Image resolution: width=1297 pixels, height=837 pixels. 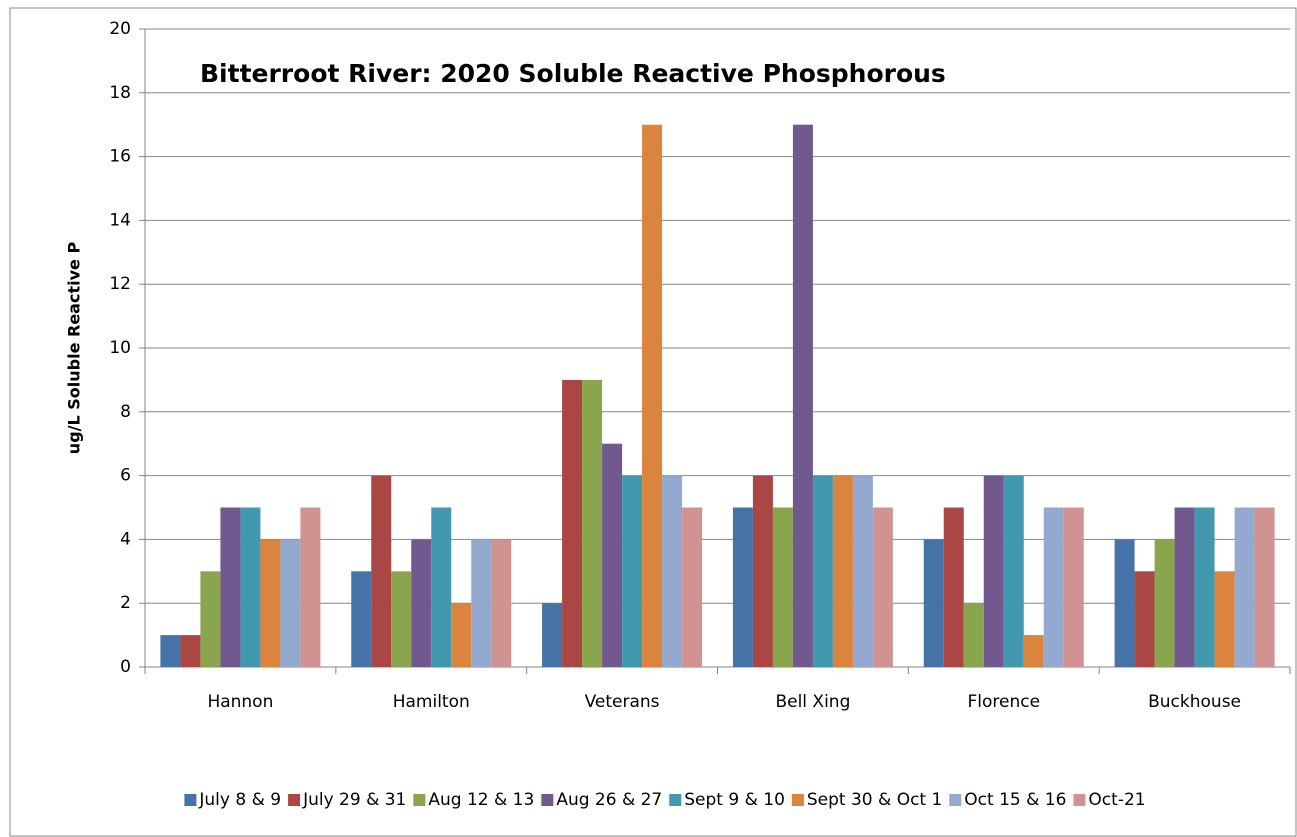 I want to click on legend-label: Oct-21, so click(x=1116, y=800).